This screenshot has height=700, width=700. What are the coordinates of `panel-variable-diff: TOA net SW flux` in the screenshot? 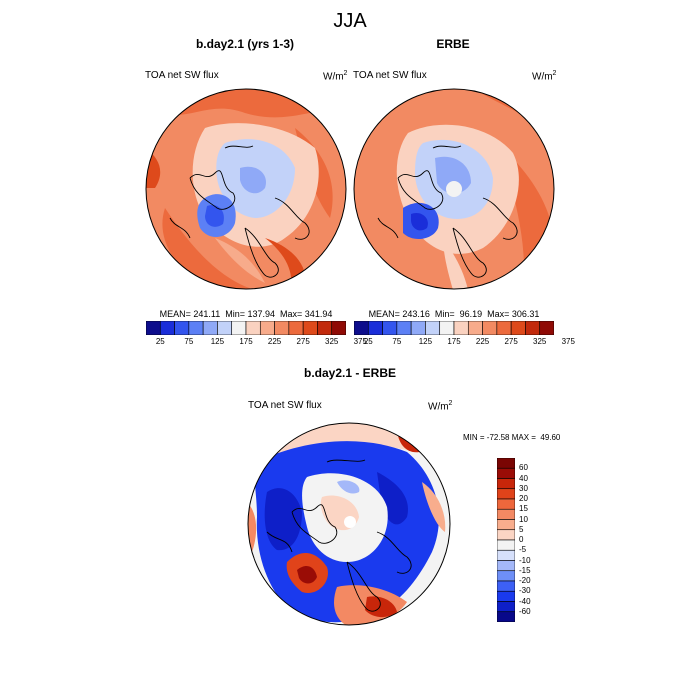 It's located at (285, 405).